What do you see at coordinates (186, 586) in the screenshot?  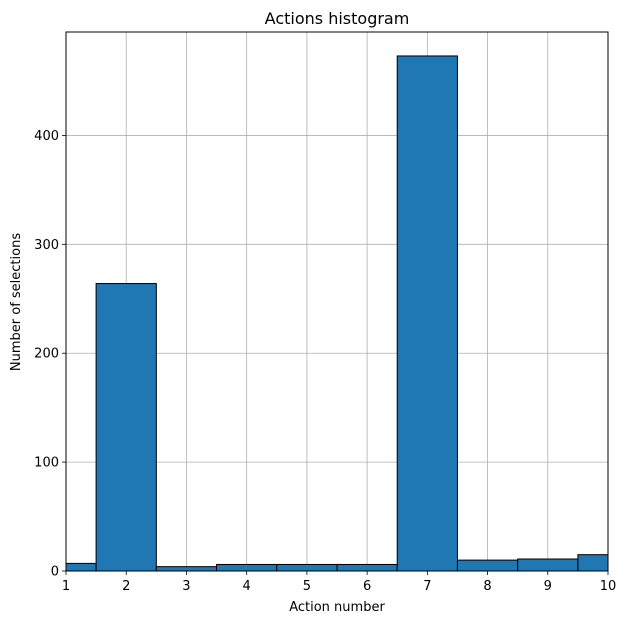 I see `x-tick-label: 3` at bounding box center [186, 586].